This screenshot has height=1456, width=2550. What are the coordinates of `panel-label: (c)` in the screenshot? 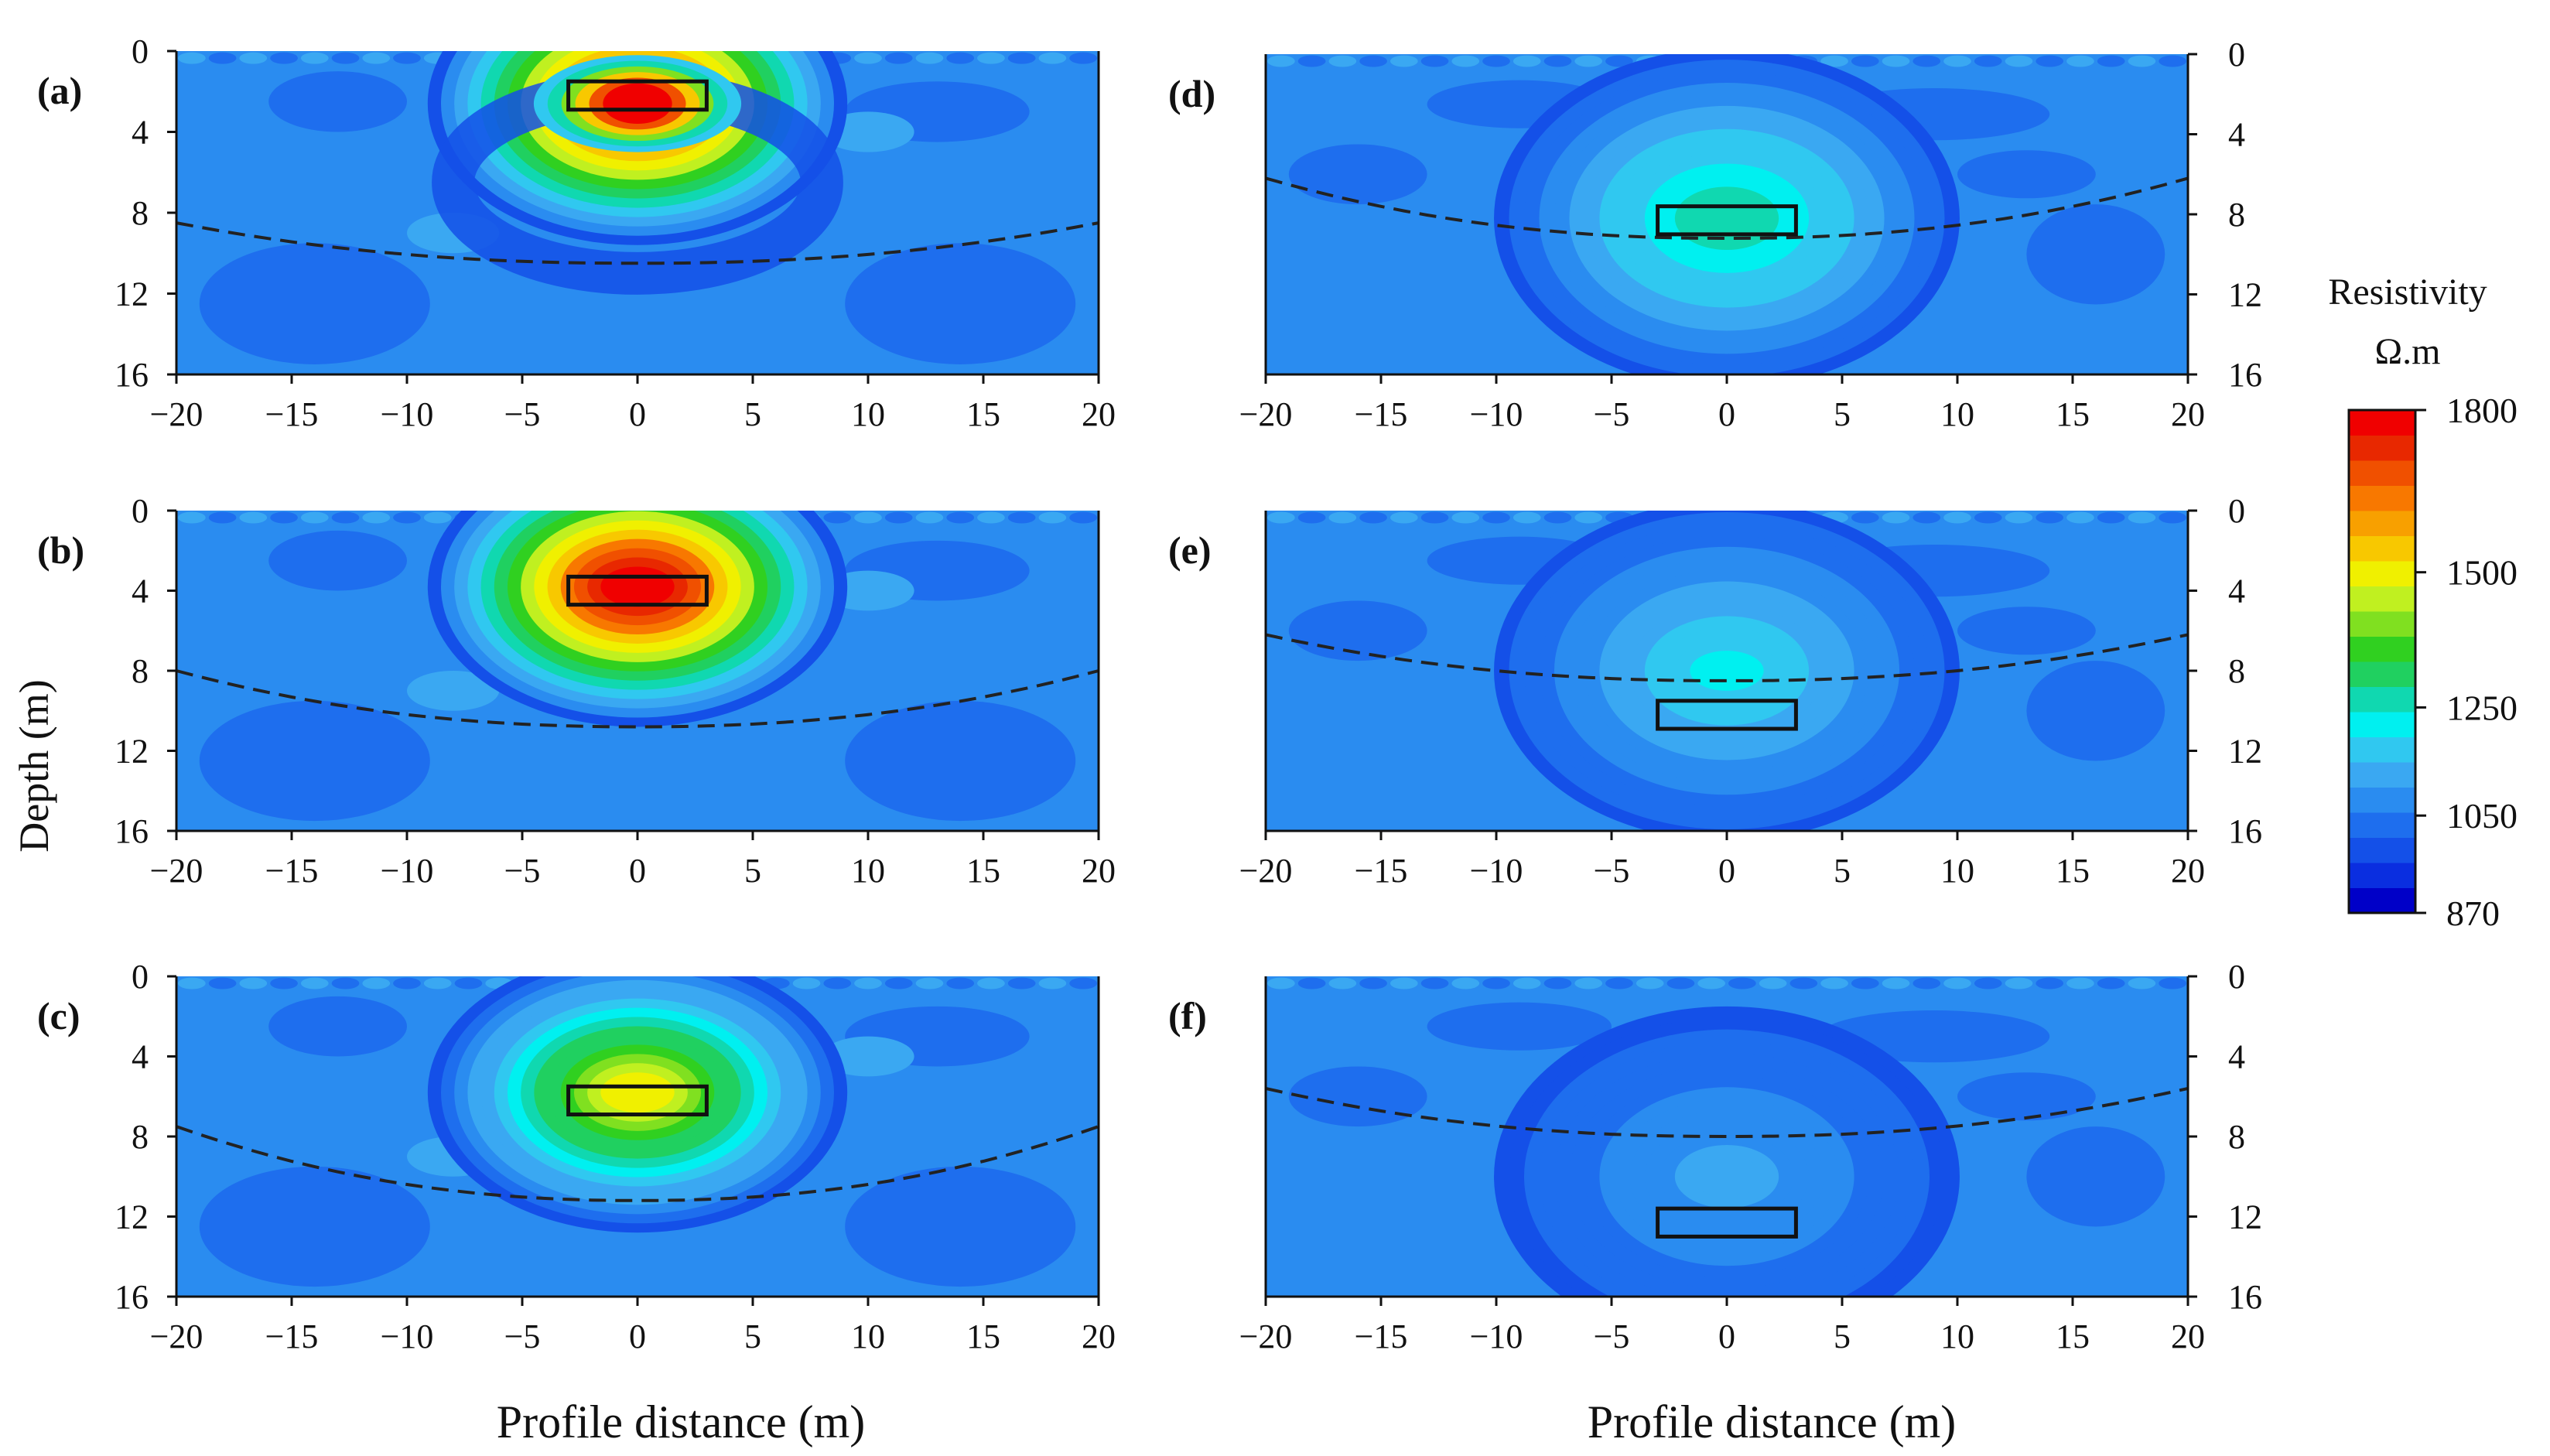 It's located at (58, 1016).